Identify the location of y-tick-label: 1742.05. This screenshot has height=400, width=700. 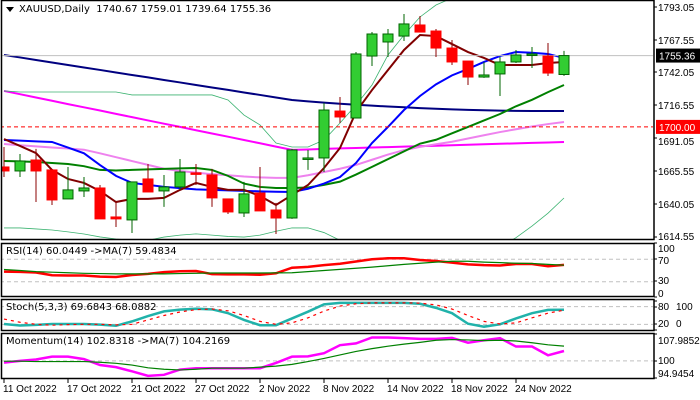
(676, 73).